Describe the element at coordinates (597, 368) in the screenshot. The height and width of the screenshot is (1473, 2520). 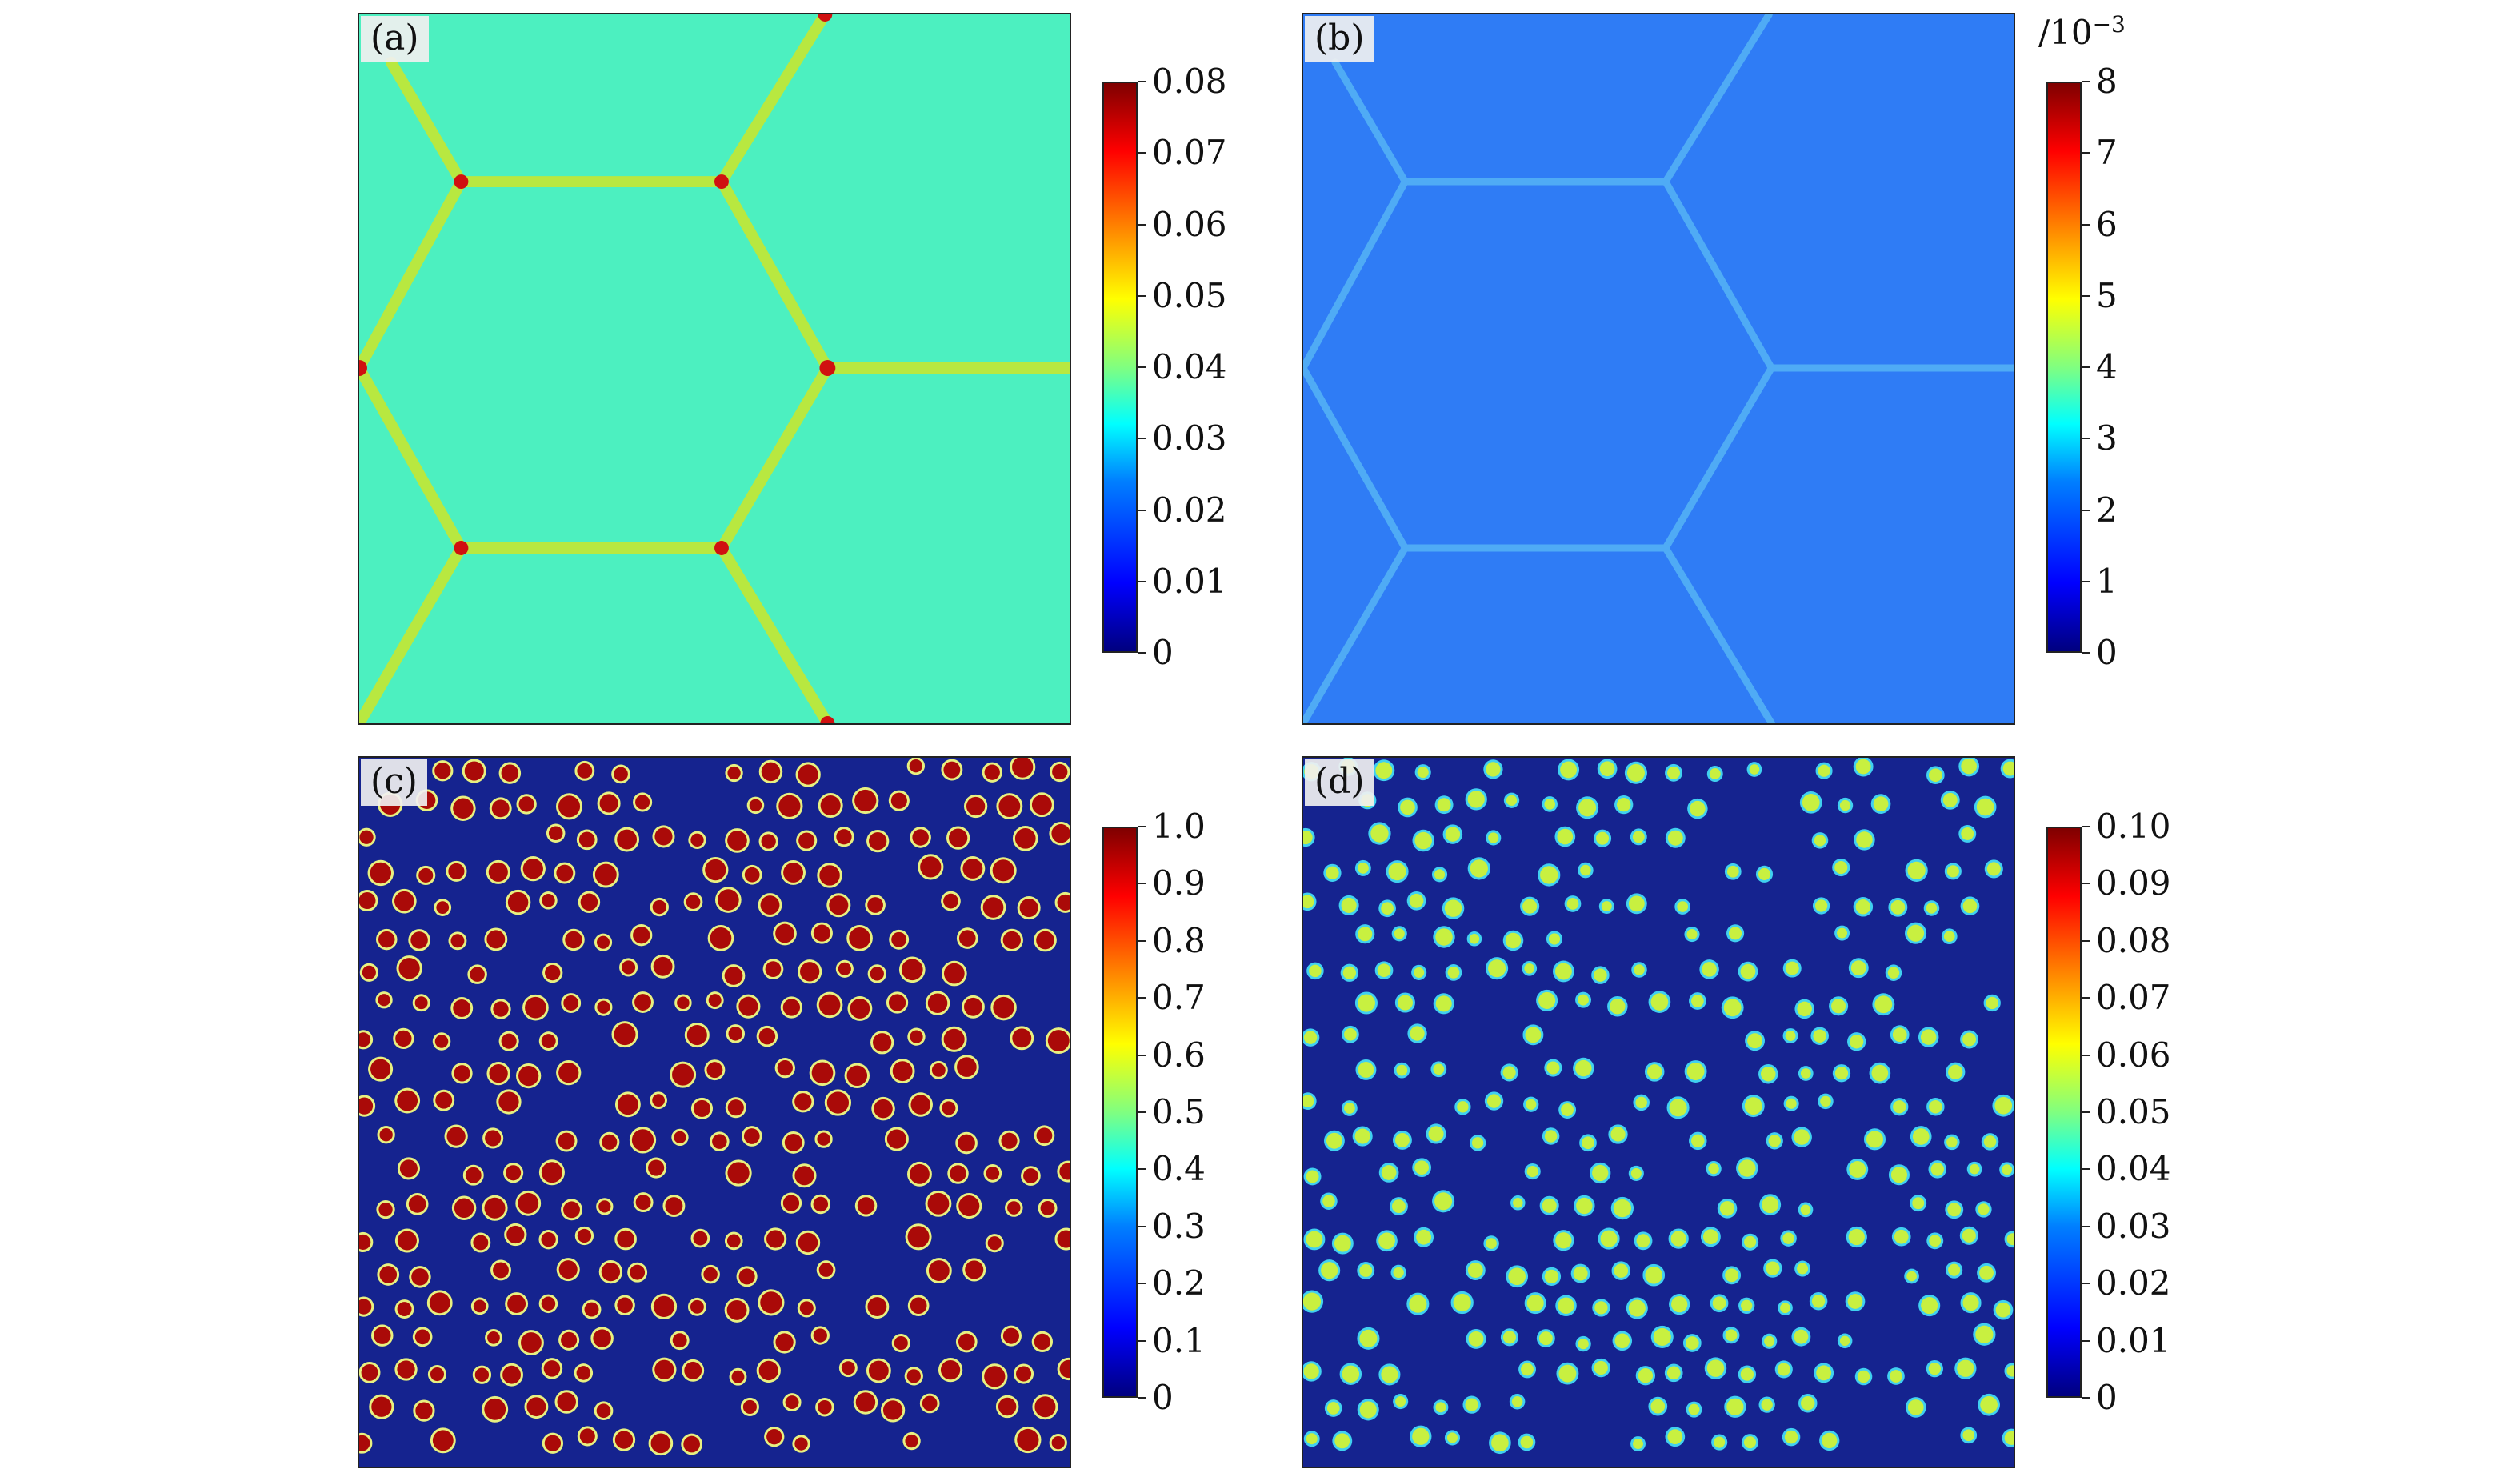
I see `panel-a-junctions` at that location.